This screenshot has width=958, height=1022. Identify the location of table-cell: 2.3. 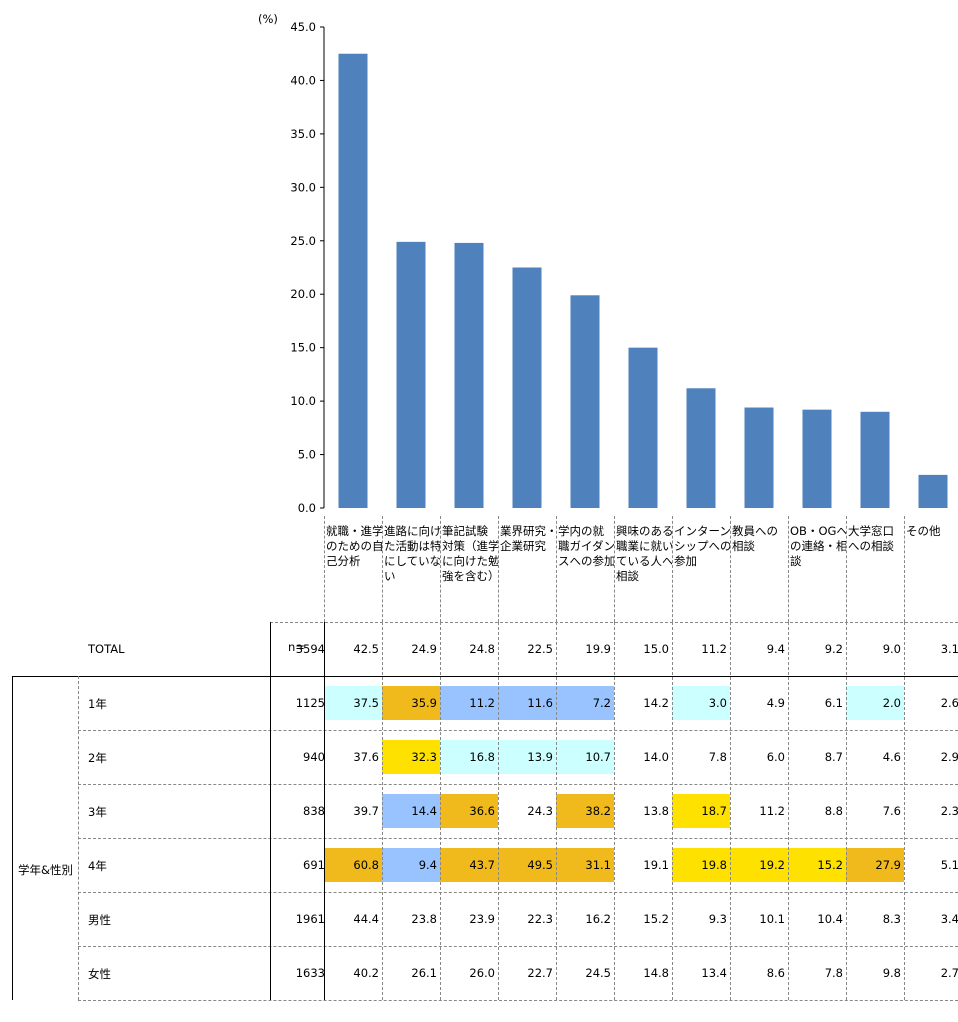
(949, 811).